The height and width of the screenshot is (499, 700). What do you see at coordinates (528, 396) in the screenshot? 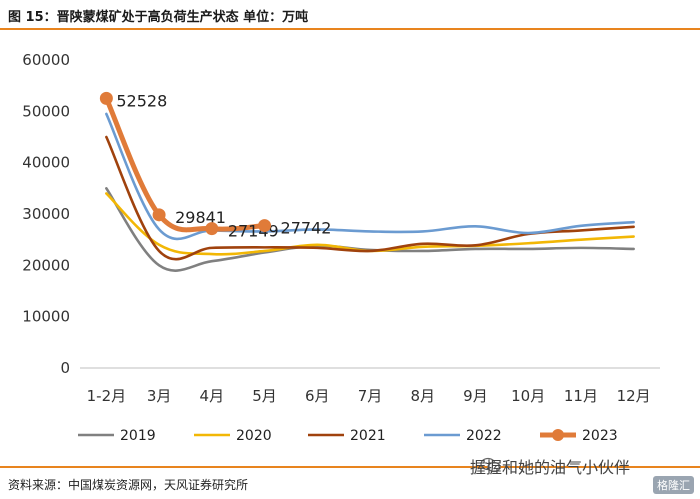
I see `x-tick-label: 10月` at bounding box center [528, 396].